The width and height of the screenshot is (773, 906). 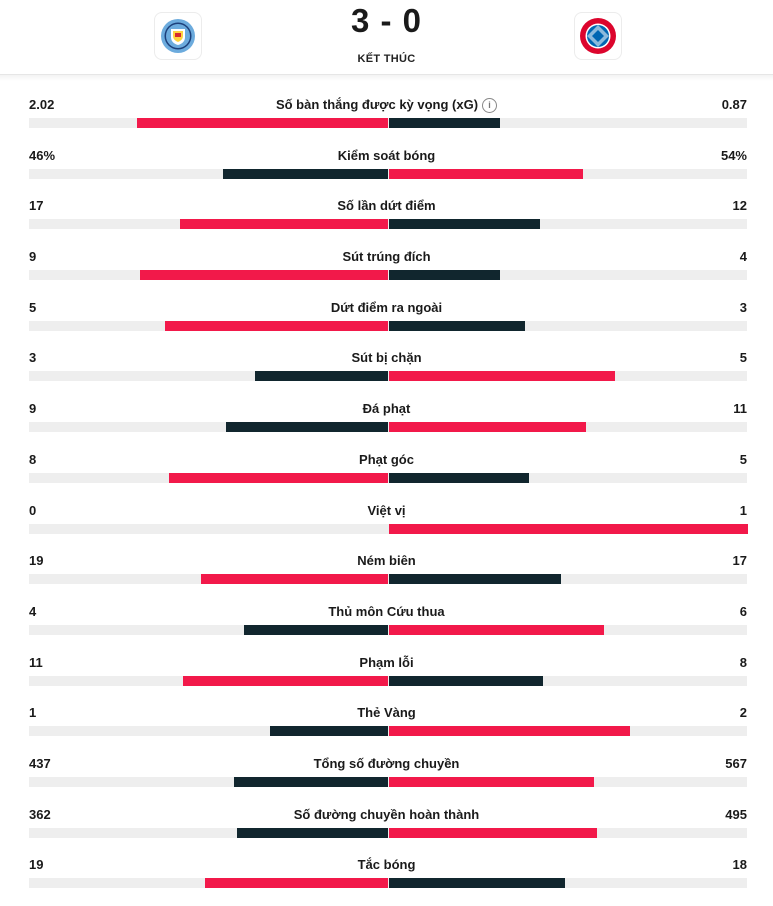 I want to click on stat-row: 11 Phạm lỗi 8, so click(x=386, y=678).